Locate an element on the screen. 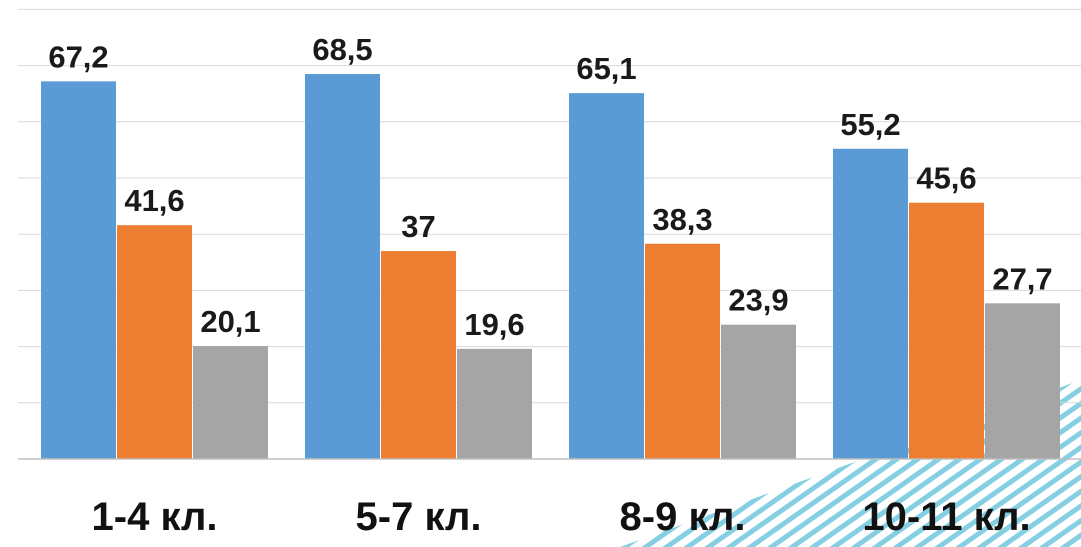 This screenshot has width=1081, height=547. category-label: 5-7 кл. is located at coordinates (419, 517).